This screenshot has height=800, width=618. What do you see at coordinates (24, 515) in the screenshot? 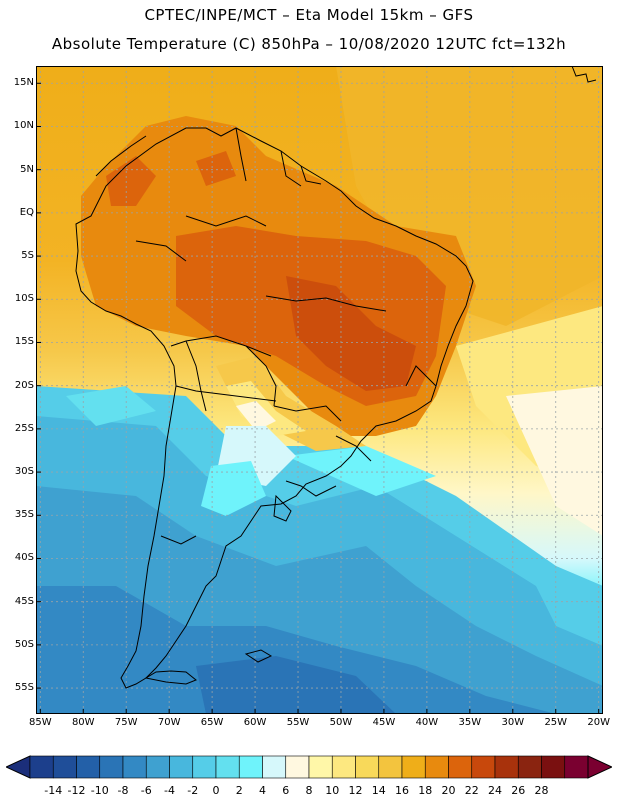
I see `latitude-label: 35S` at bounding box center [24, 515].